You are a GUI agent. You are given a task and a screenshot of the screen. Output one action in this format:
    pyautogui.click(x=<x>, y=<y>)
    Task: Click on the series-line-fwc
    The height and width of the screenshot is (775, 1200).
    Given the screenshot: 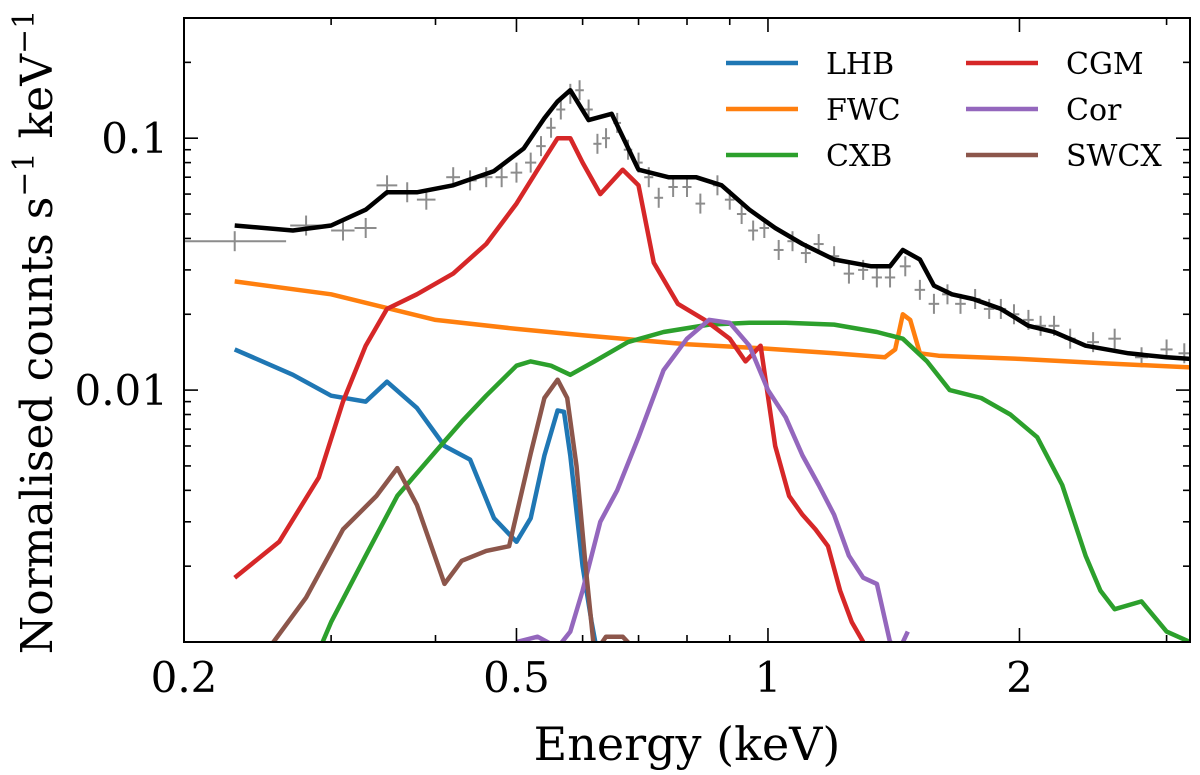 What is the action you would take?
    pyautogui.click(x=712, y=324)
    